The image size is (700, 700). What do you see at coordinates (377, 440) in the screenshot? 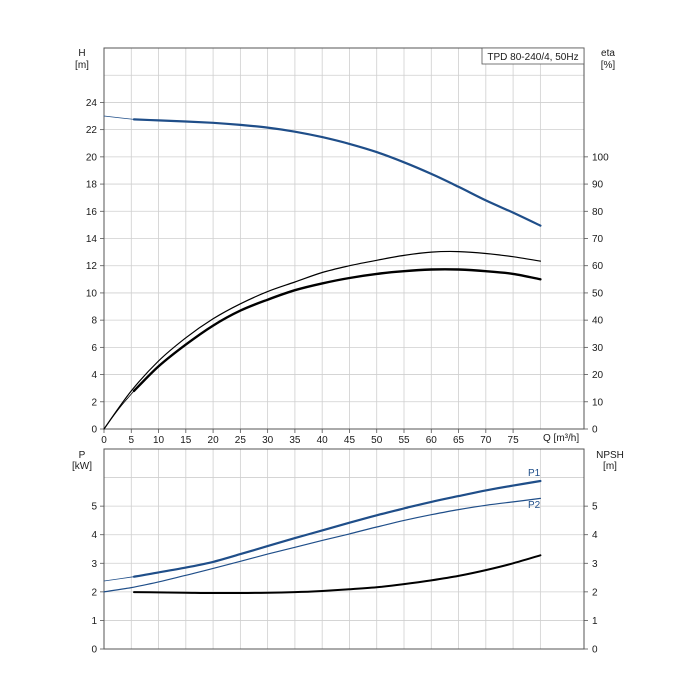
I see `x-tick-label: 50` at bounding box center [377, 440].